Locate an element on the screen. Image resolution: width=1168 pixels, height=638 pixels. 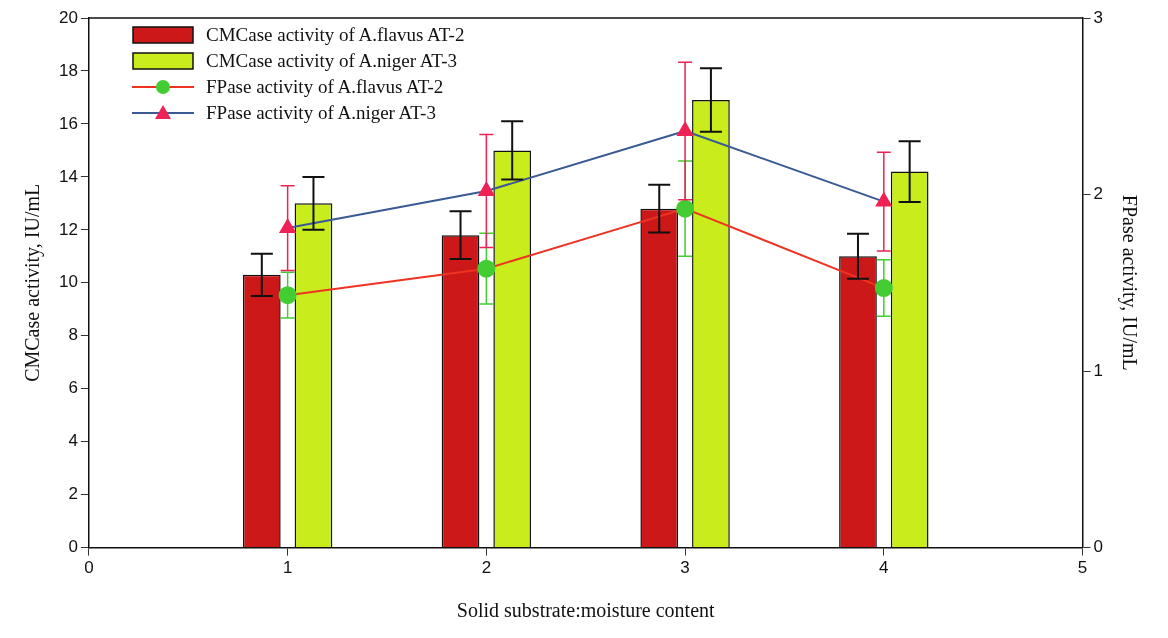
y2-tick-label: 0 is located at coordinates (1098, 547).